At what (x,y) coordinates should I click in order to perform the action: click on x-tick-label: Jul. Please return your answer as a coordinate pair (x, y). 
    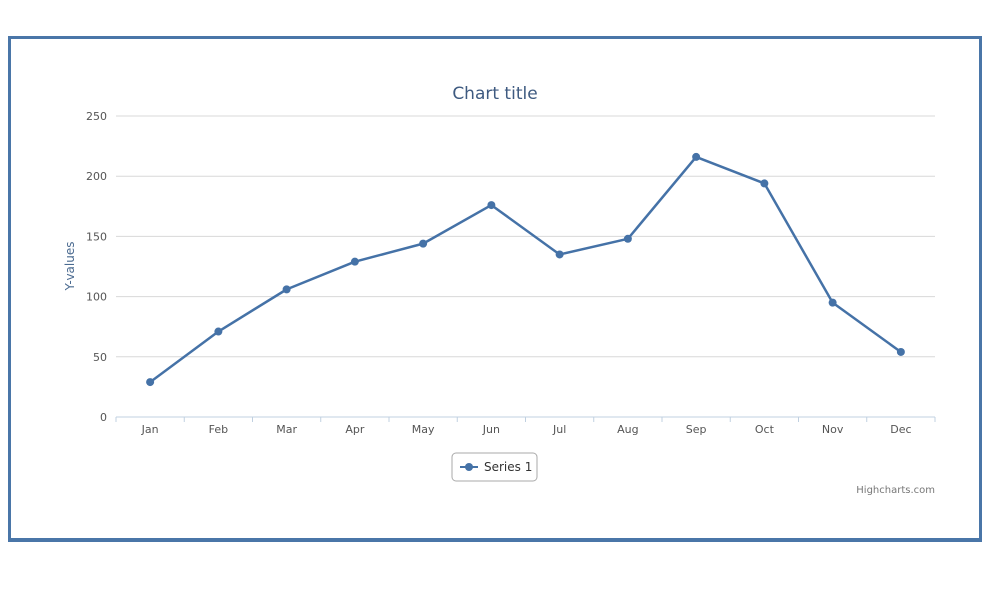
    Looking at the image, I should click on (559, 429).